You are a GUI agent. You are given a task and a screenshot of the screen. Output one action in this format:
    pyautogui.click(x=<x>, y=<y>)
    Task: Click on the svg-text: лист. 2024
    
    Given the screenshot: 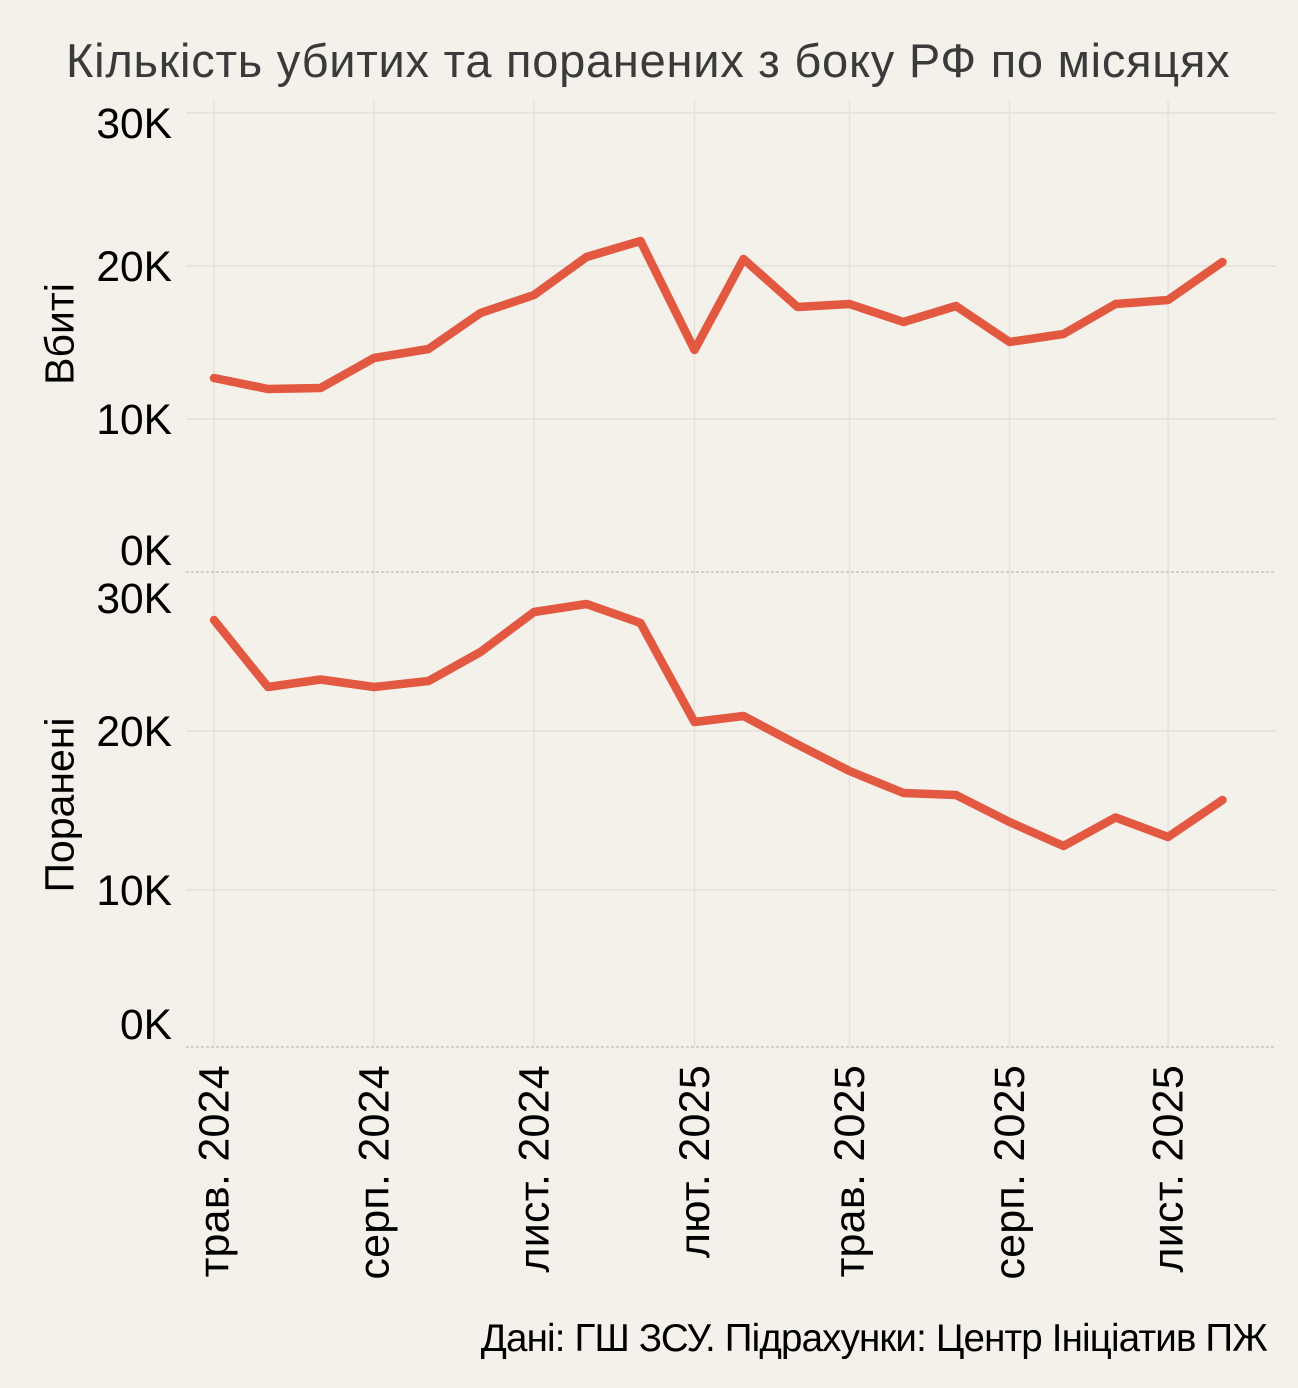 What is the action you would take?
    pyautogui.click(x=535, y=1169)
    